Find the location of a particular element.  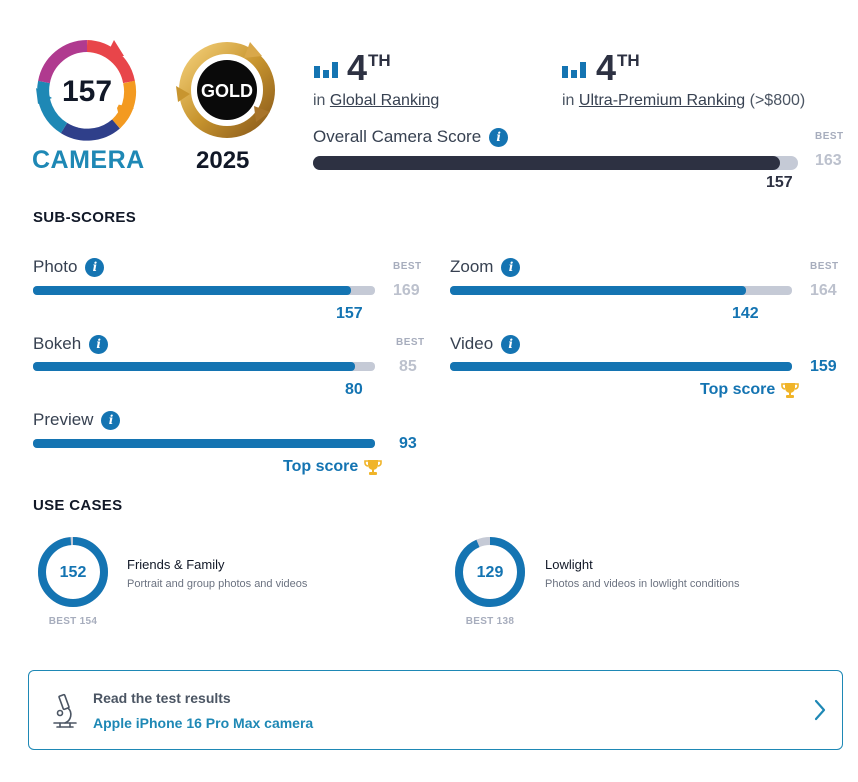

subscore-preview-bar is located at coordinates (204, 443).